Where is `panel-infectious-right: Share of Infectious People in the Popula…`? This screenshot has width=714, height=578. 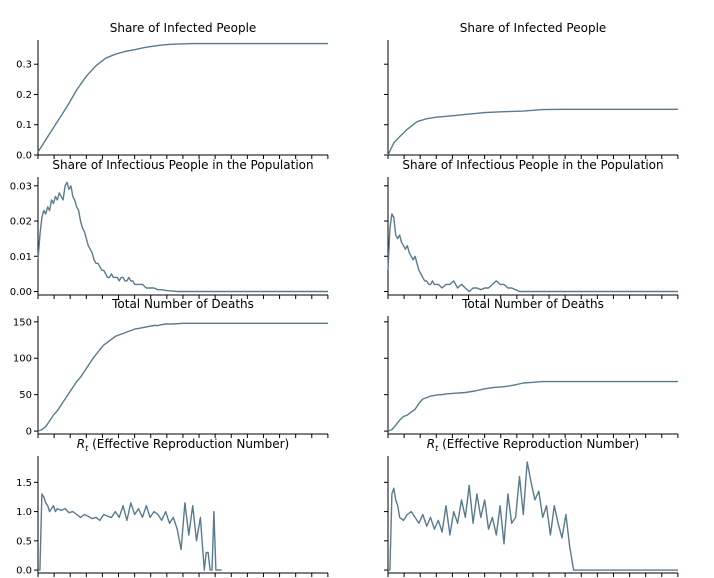
panel-infectious-right: Share of Infectious People in the Popula… is located at coordinates (531, 228).